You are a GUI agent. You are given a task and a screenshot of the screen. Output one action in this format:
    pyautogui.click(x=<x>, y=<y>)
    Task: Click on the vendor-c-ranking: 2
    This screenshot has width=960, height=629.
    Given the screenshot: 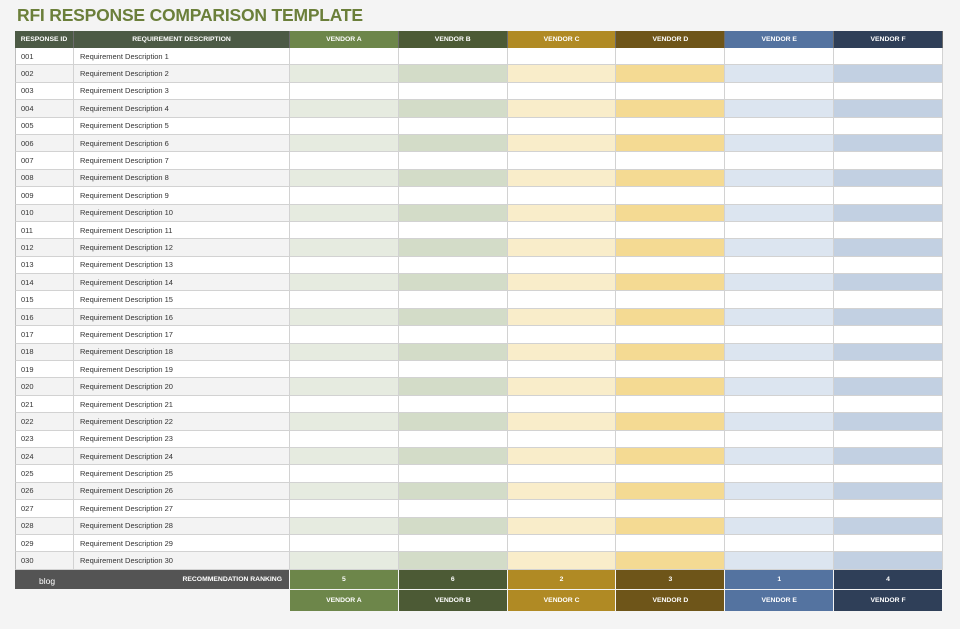 What is the action you would take?
    pyautogui.click(x=562, y=579)
    